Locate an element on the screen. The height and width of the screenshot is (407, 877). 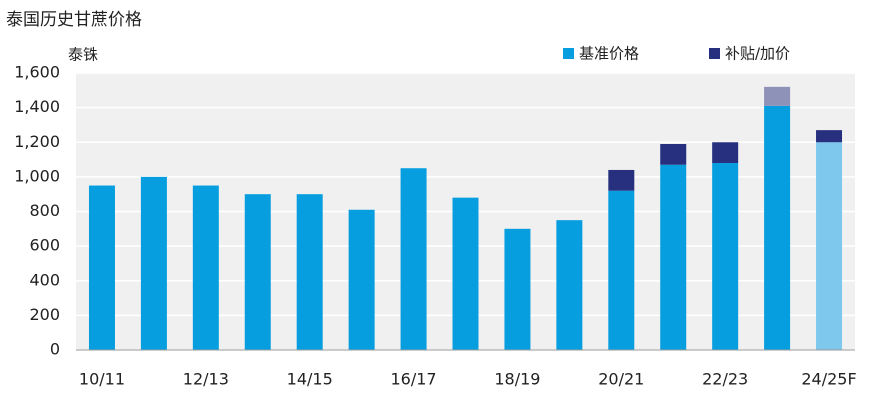
legend-label: 补贴/加价 is located at coordinates (757, 54).